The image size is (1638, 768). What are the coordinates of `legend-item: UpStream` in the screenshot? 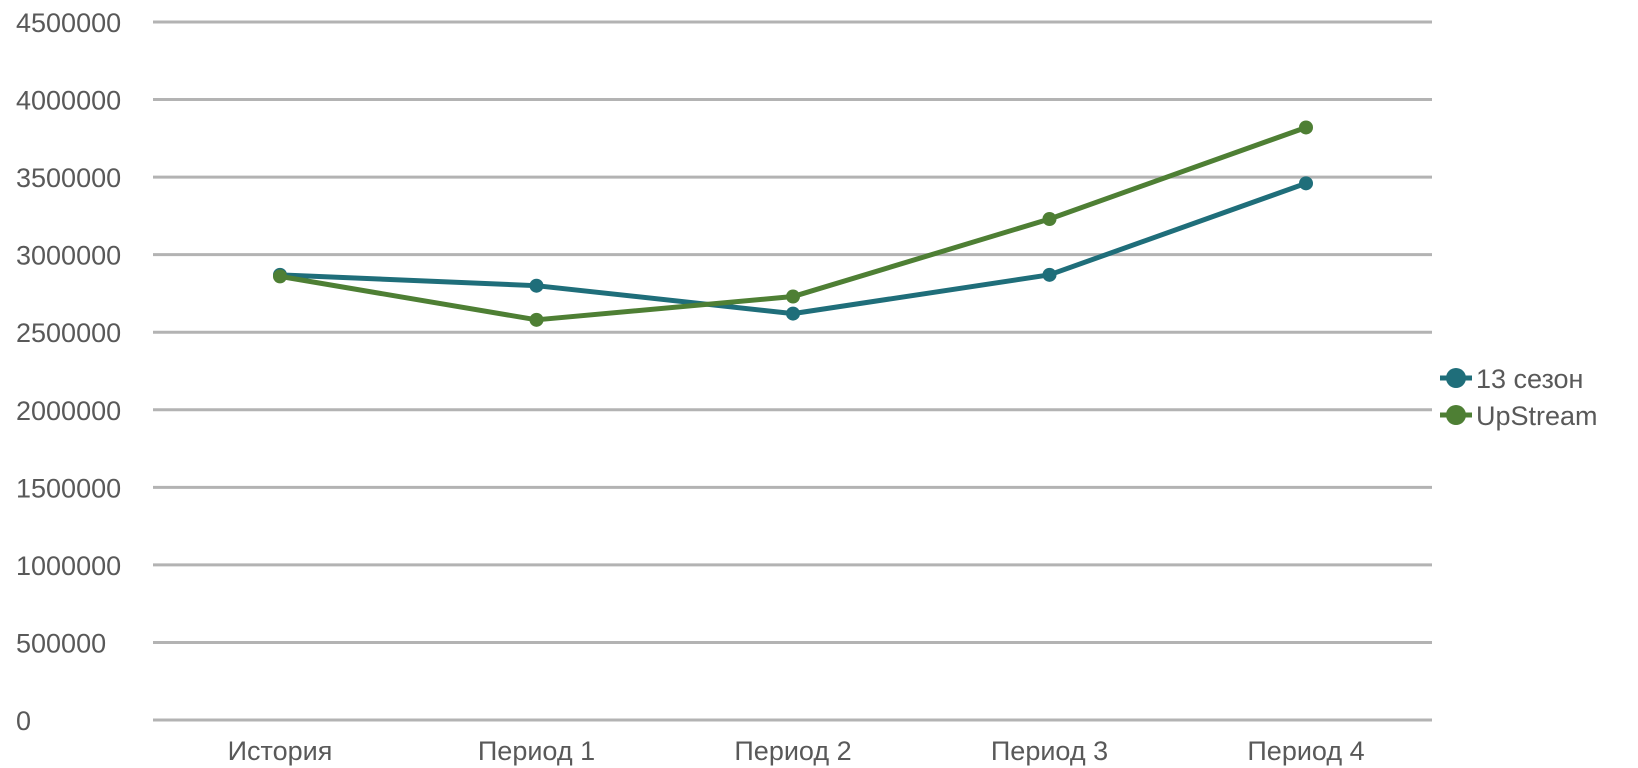 It's located at (1519, 416).